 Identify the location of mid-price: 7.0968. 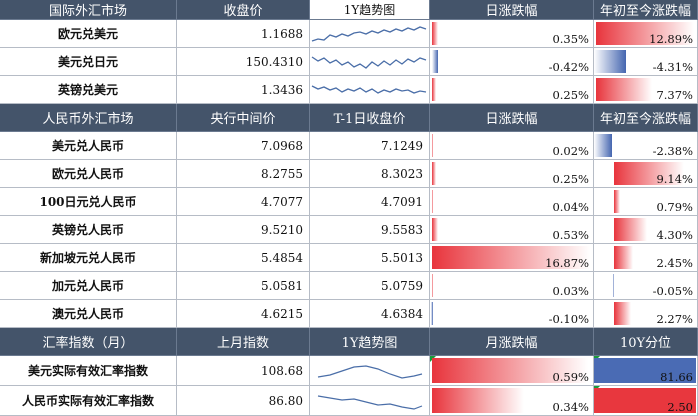
(243, 146).